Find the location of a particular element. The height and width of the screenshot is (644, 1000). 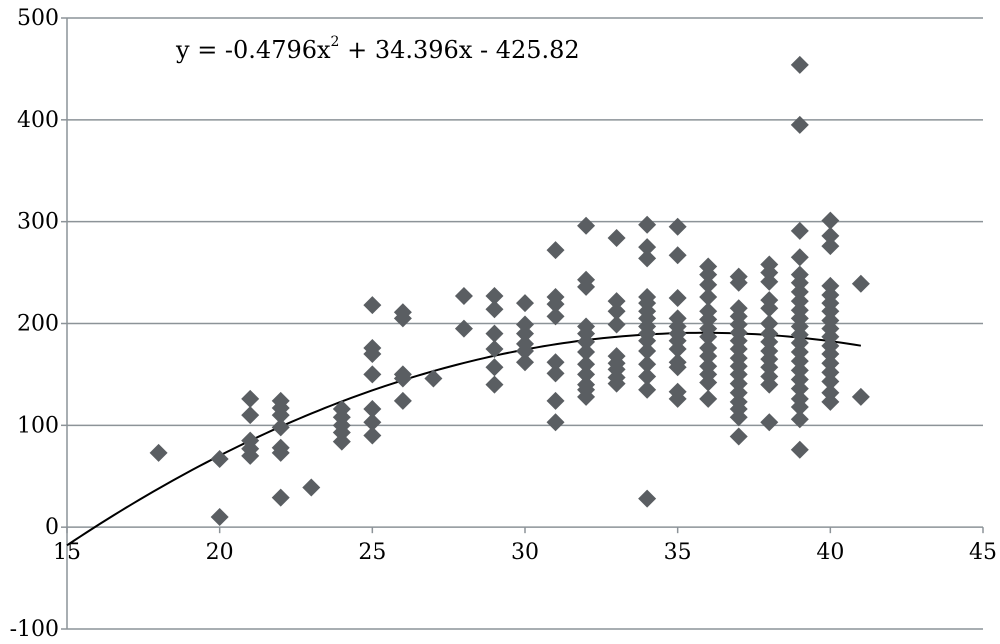

x-tick-label-35: 35 is located at coordinates (678, 552).